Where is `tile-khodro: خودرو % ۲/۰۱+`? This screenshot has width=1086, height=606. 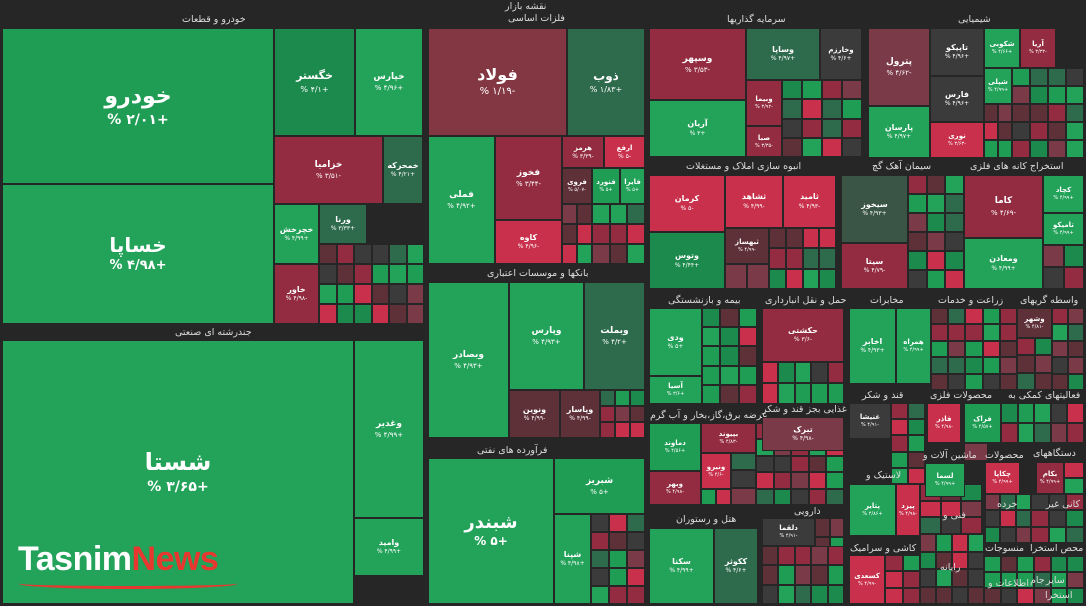 tile-khodro: خودرو % ۲/۰۱+ is located at coordinates (138, 106).